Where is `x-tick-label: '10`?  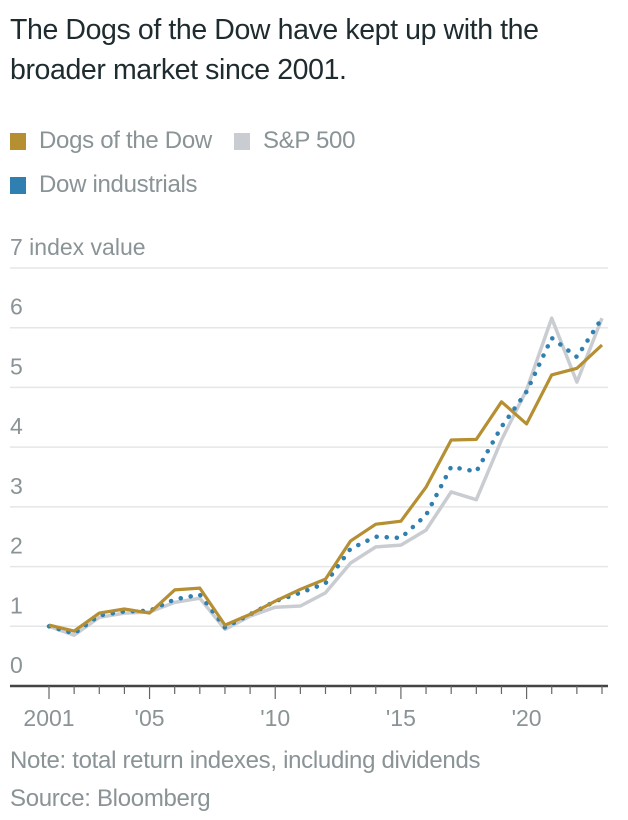 x-tick-label: '10 is located at coordinates (275, 718).